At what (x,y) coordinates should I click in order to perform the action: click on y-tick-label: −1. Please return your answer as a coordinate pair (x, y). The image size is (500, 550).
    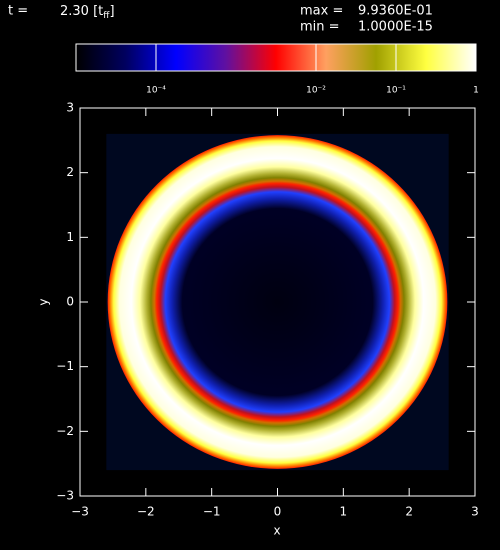
    Looking at the image, I should click on (65, 366).